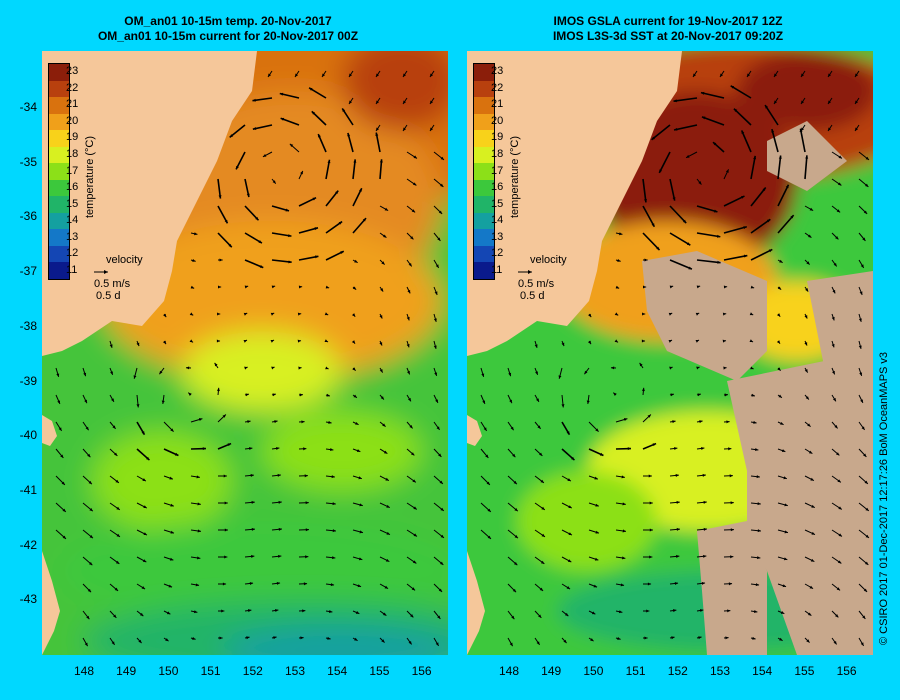  I want to click on y-tick-label: -40, so click(28, 435).